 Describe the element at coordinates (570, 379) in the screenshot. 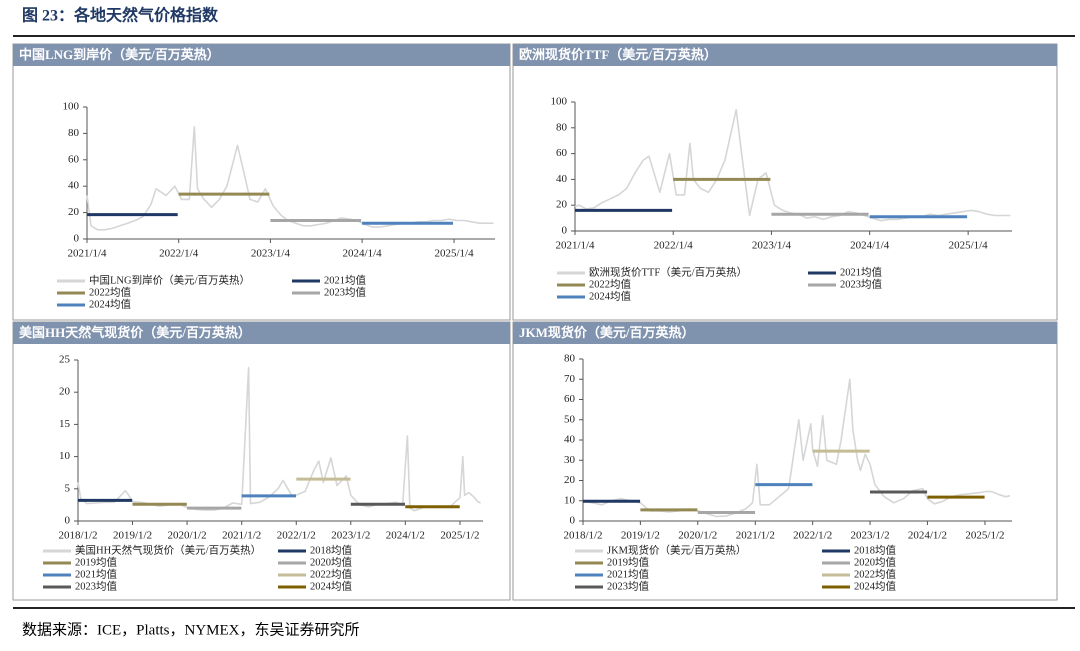

I see `y-tick-label: 70` at that location.